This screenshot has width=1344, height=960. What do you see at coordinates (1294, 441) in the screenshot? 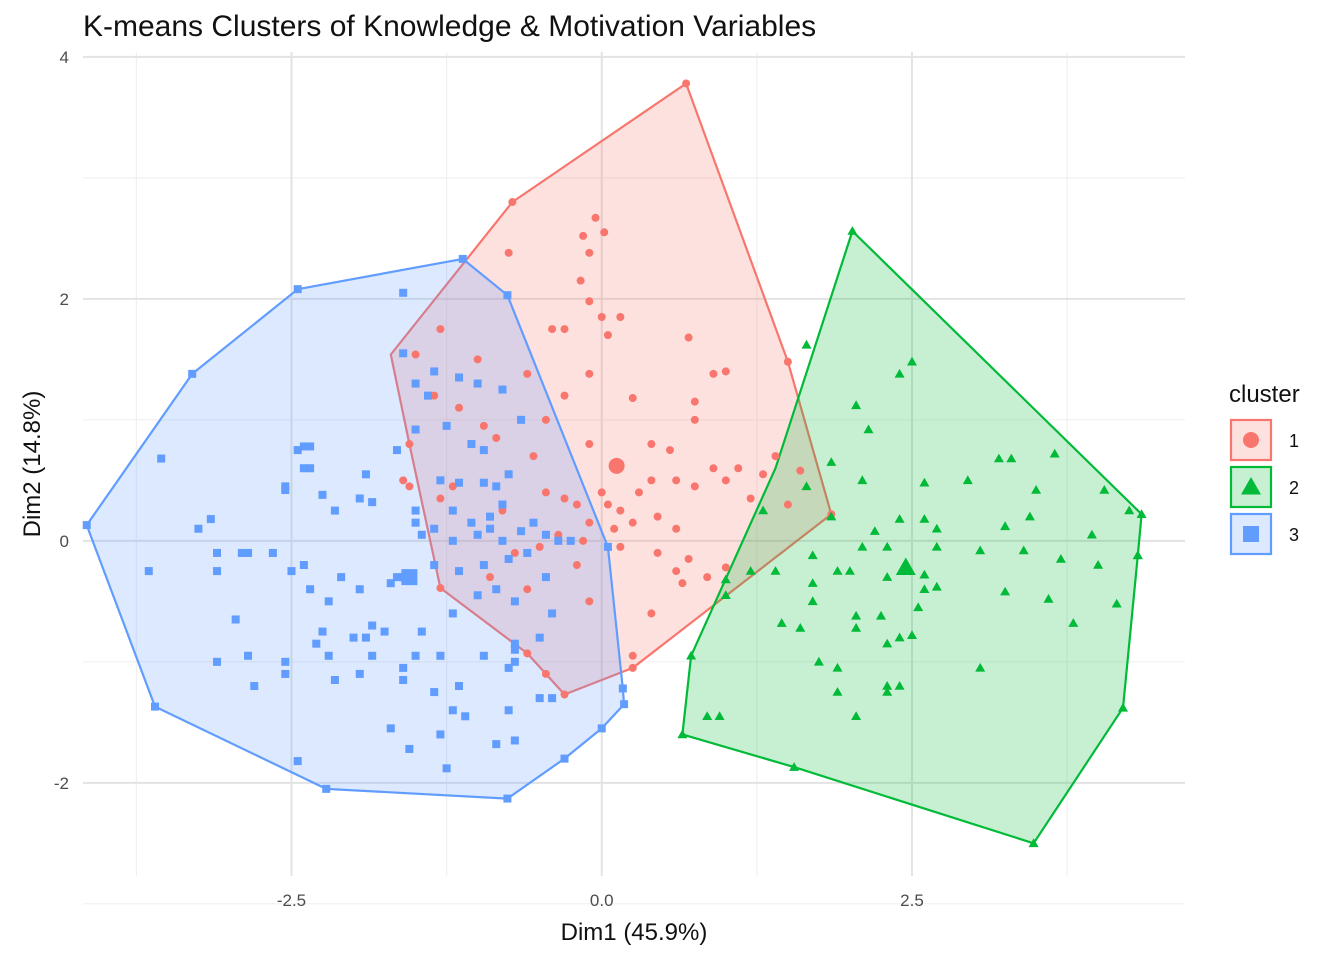
I see `legend-label-1: 1` at bounding box center [1294, 441].